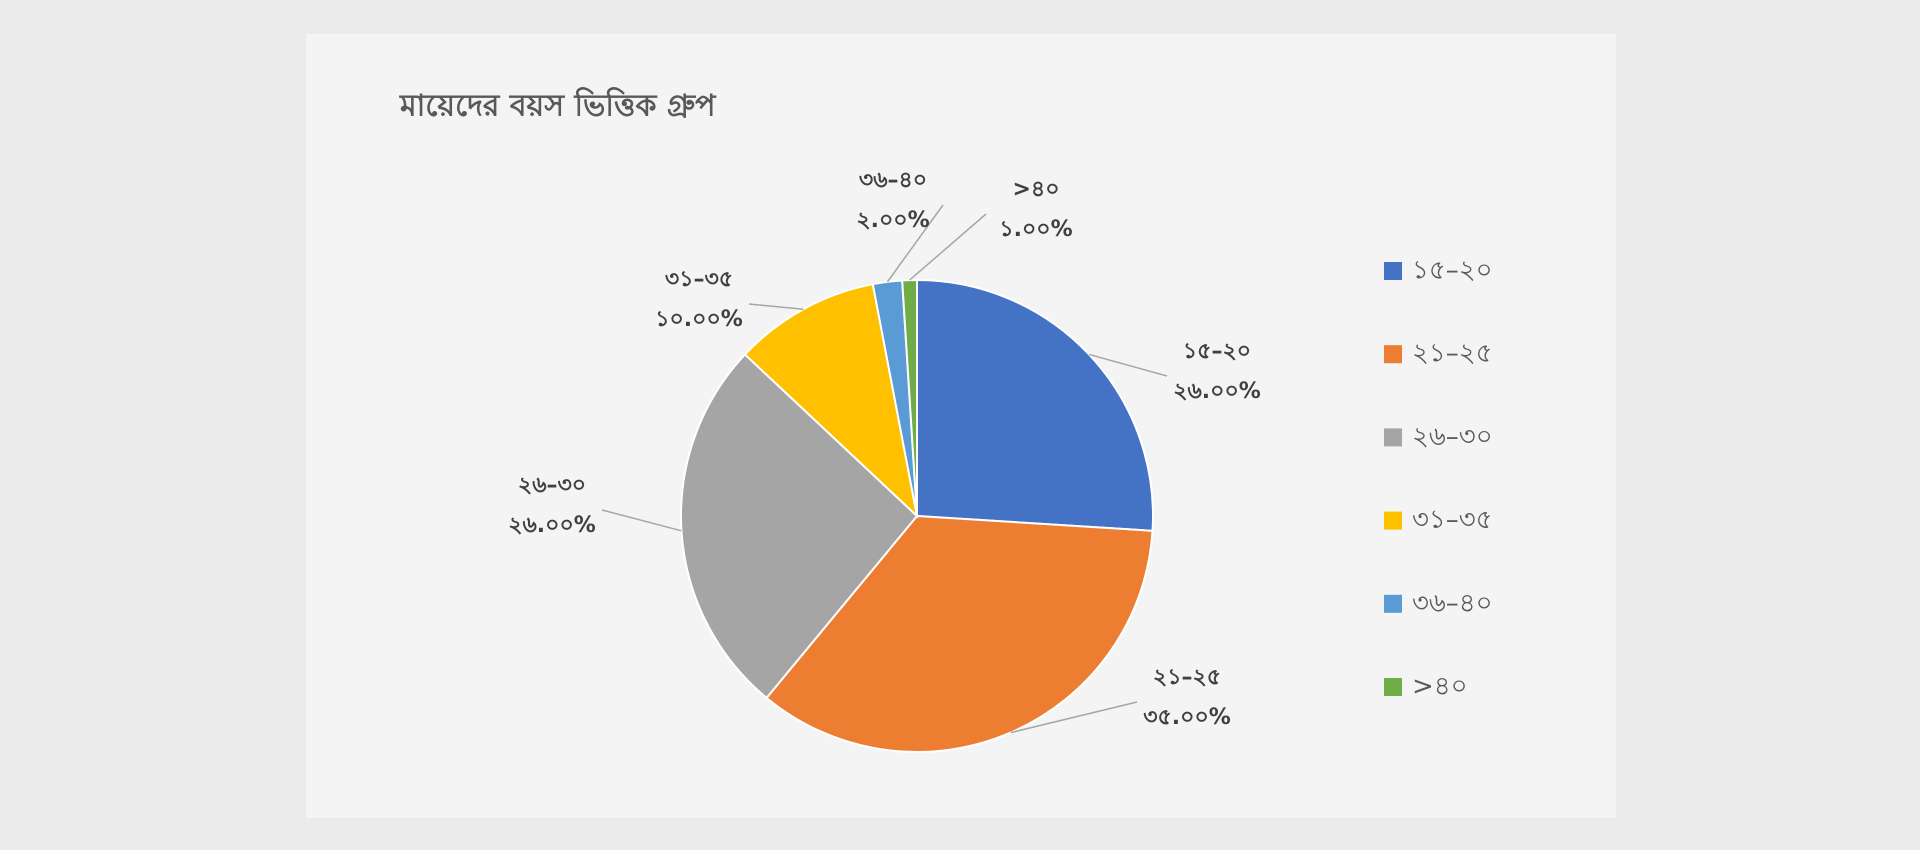 The height and width of the screenshot is (850, 1920). What do you see at coordinates (1452, 437) in the screenshot?
I see `legend-label: ২৬–৩০` at bounding box center [1452, 437].